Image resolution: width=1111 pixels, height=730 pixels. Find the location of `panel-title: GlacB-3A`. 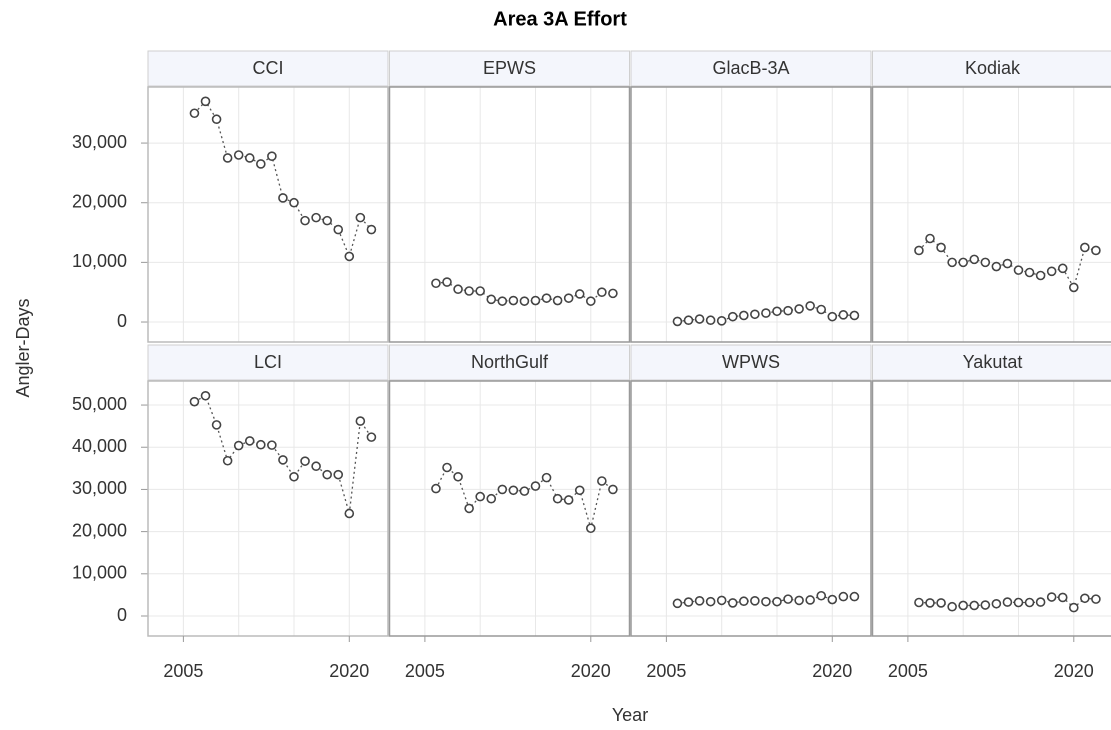

panel-title: GlacB-3A is located at coordinates (750, 68).